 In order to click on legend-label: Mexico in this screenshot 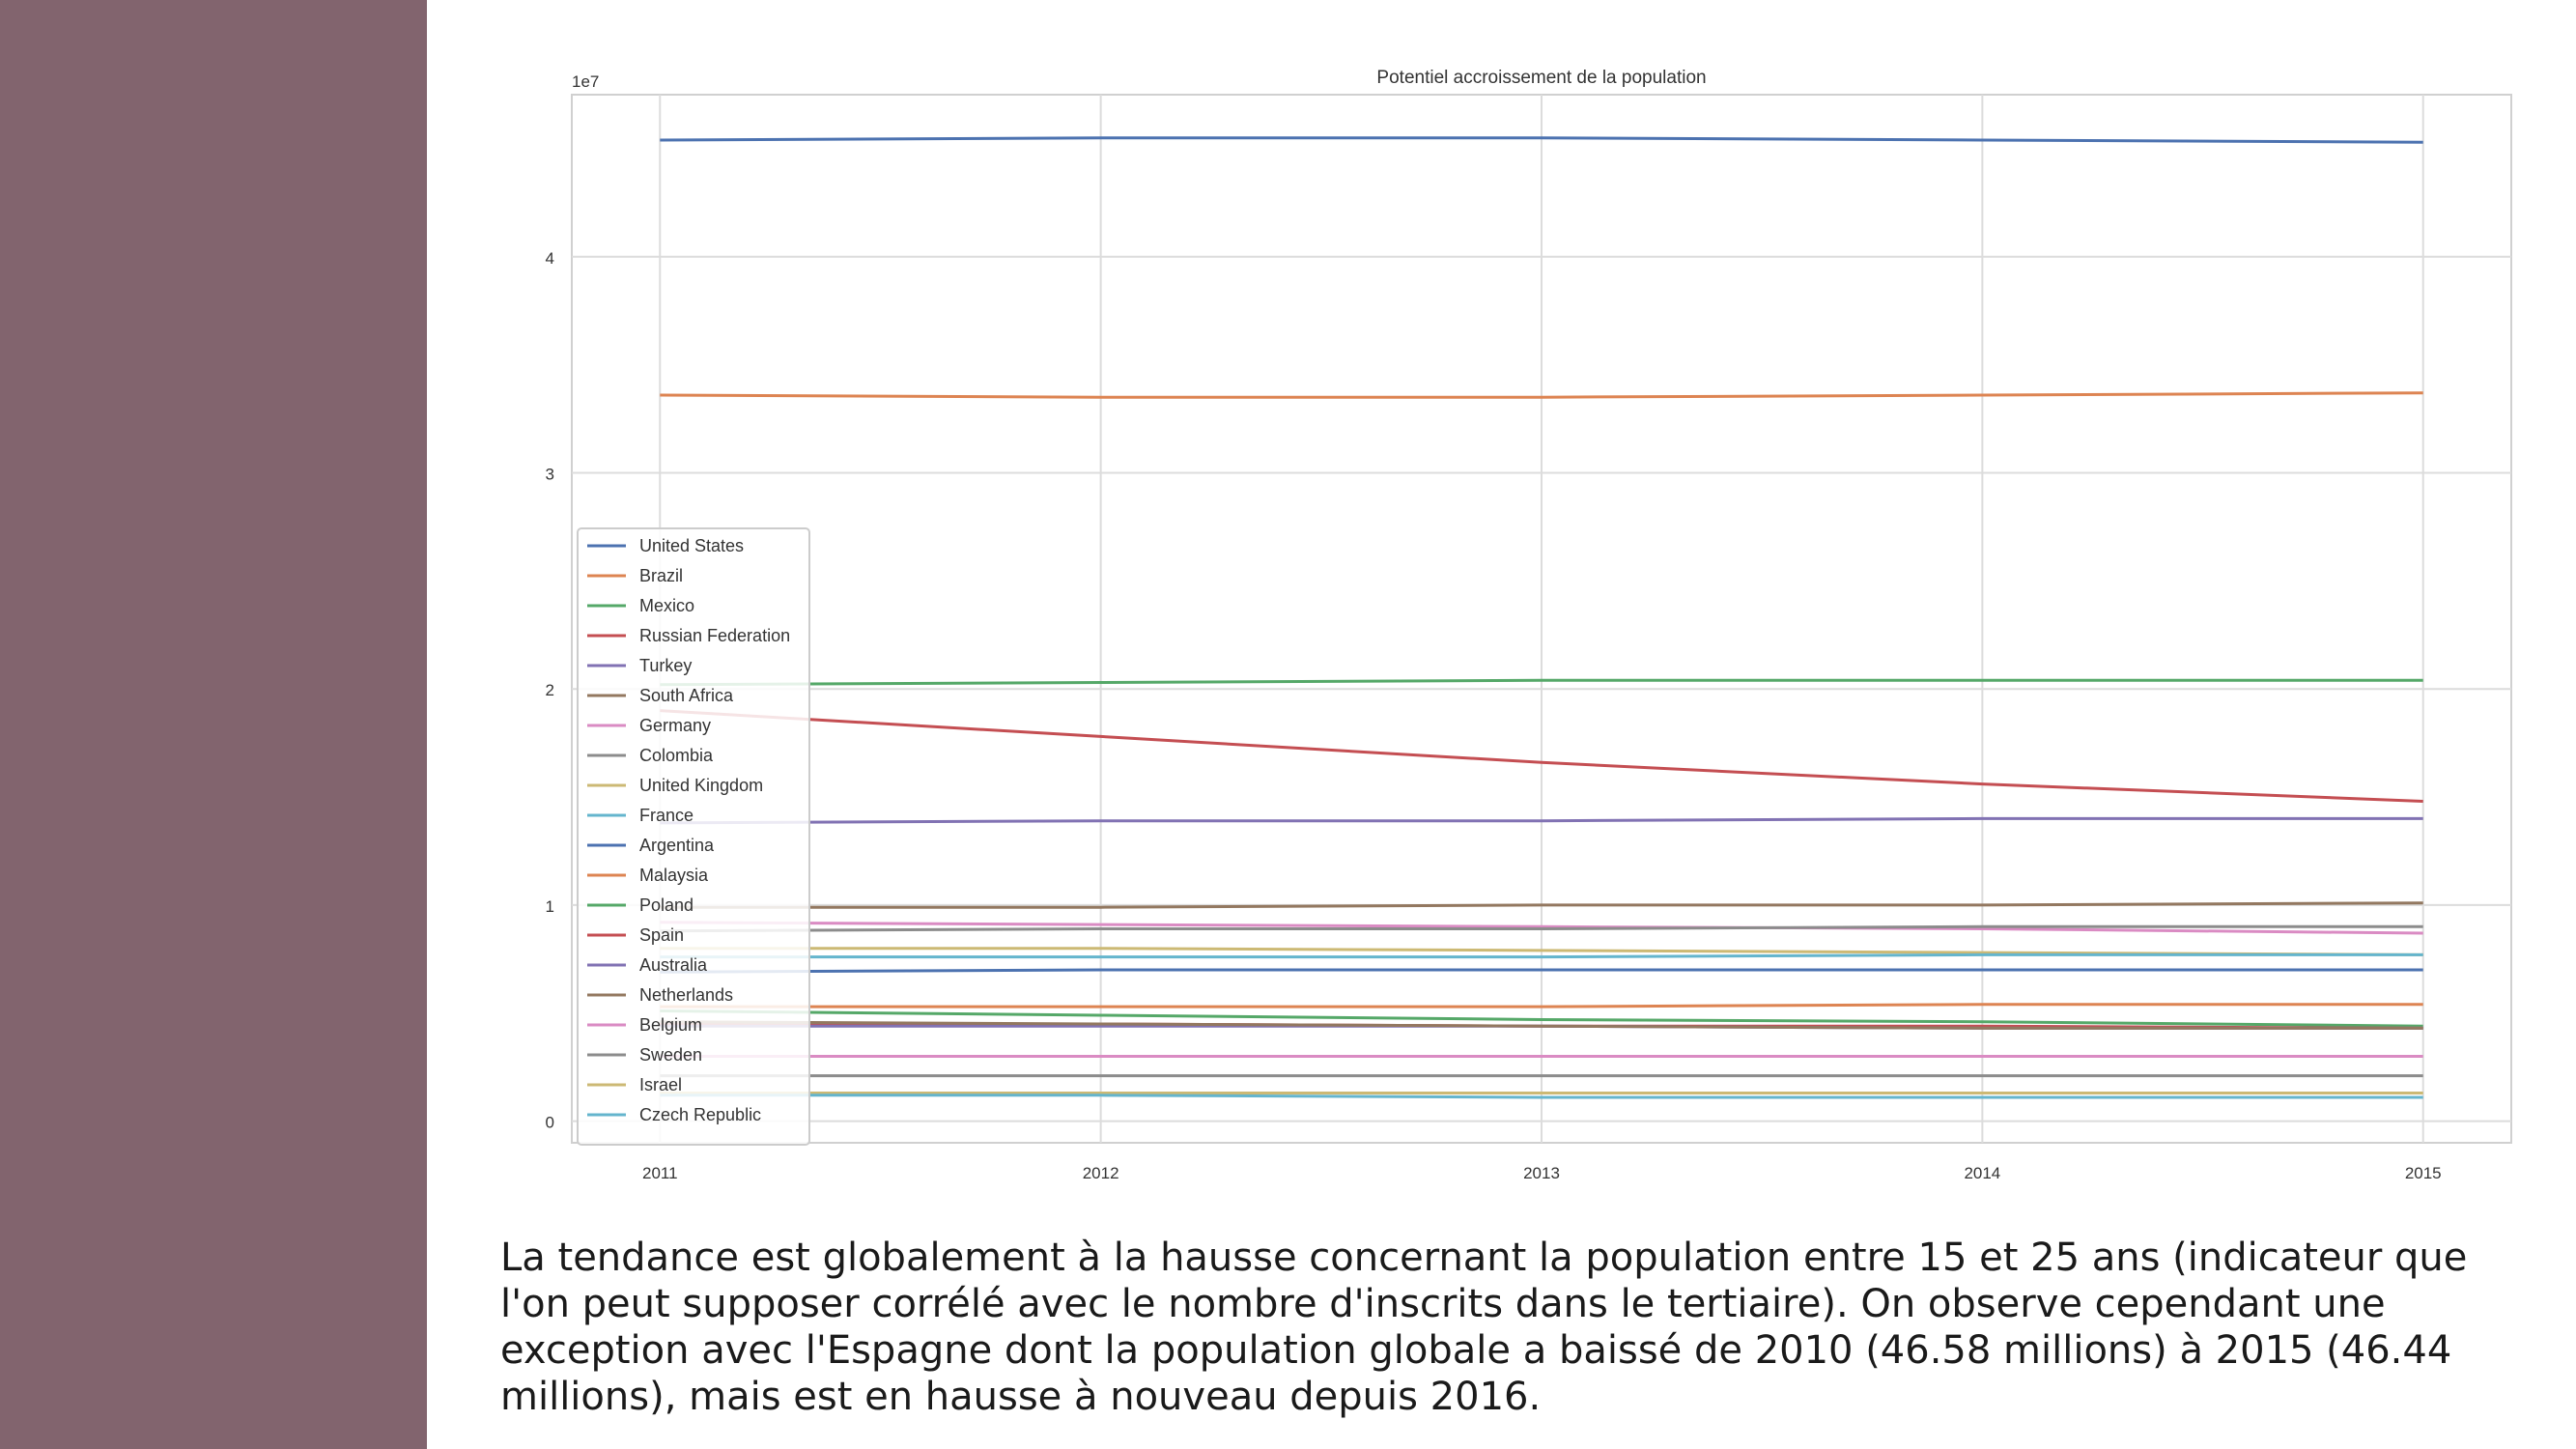, I will do `click(666, 605)`.